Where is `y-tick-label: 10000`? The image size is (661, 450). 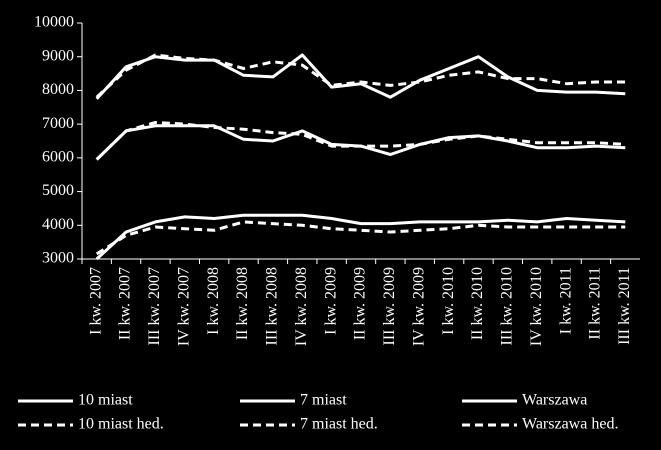 y-tick-label: 10000 is located at coordinates (54, 22).